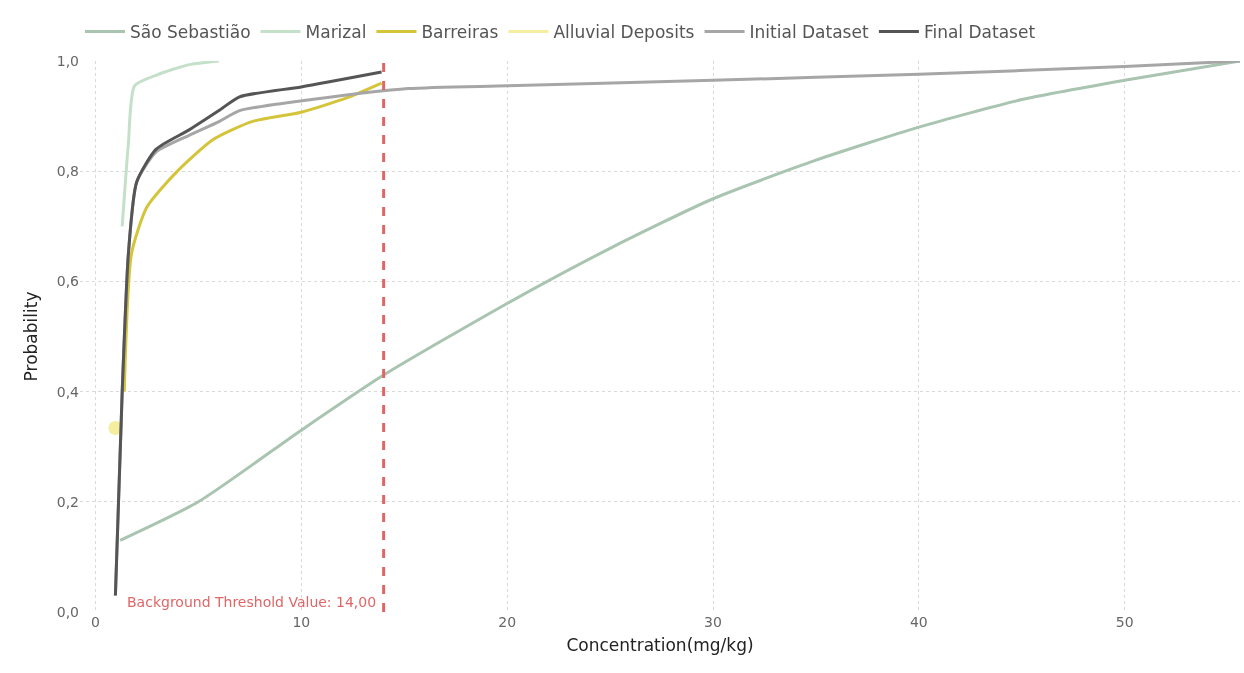  What do you see at coordinates (68, 391) in the screenshot?
I see `y-tick-label: 0,4` at bounding box center [68, 391].